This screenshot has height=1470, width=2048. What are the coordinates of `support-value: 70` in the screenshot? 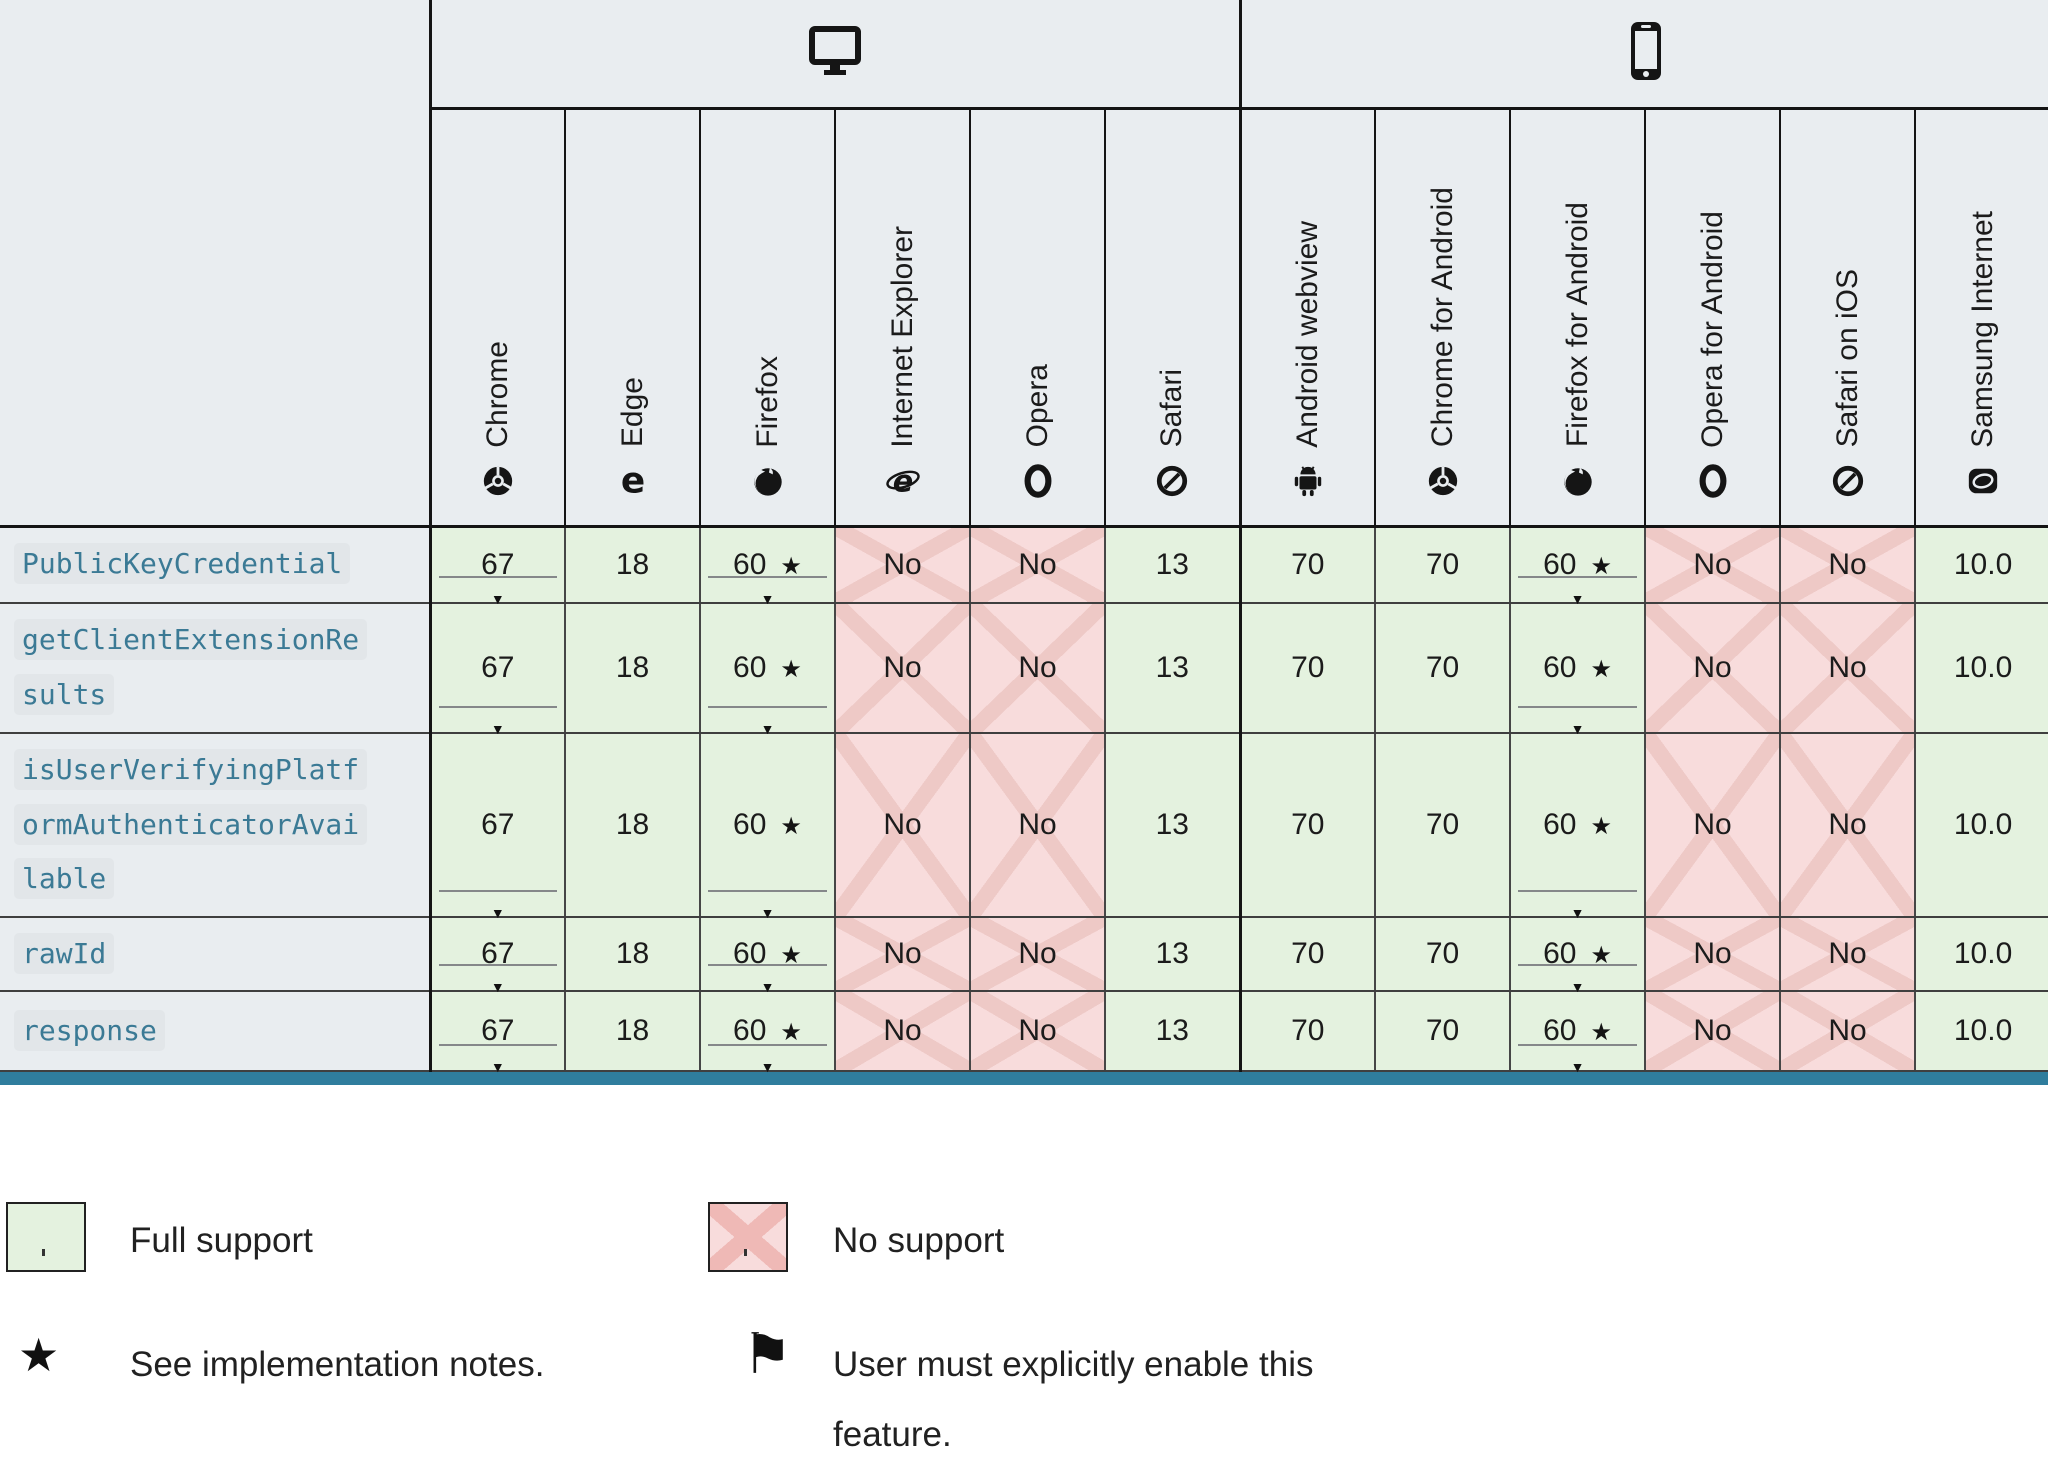 It's located at (1308, 953).